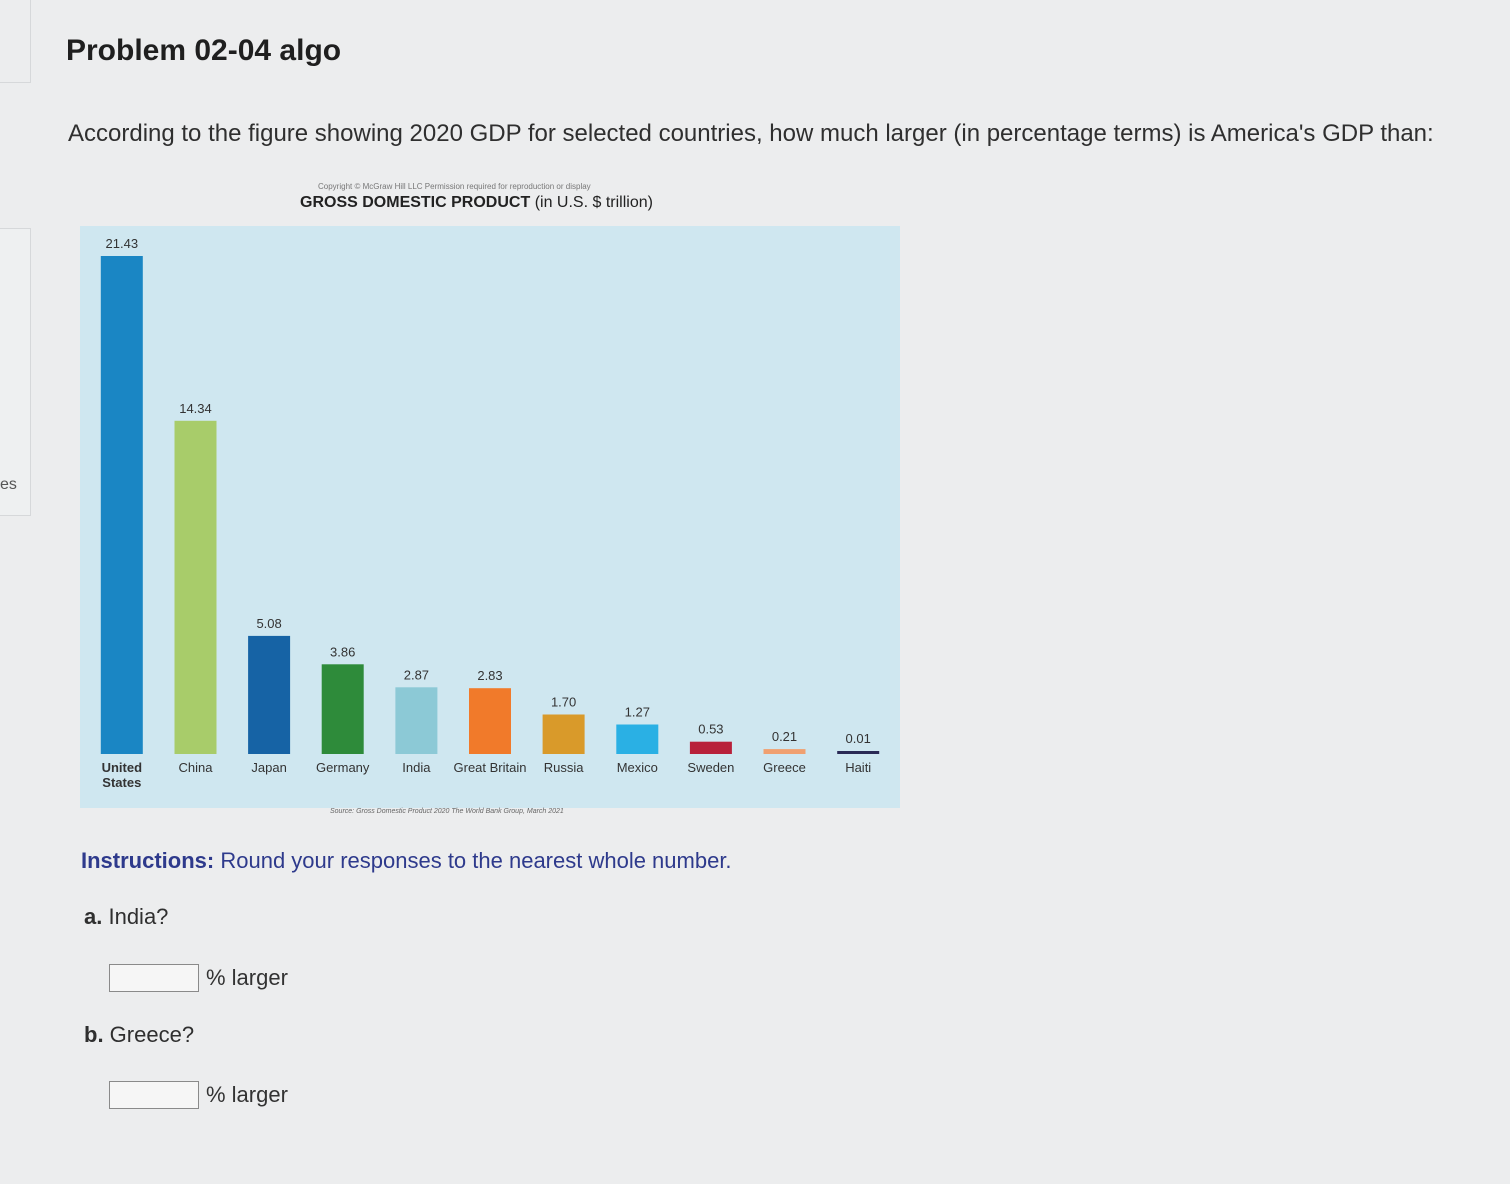 This screenshot has width=1510, height=1184. Describe the element at coordinates (489, 675) in the screenshot. I see `bar-value-label: 2.83` at that location.